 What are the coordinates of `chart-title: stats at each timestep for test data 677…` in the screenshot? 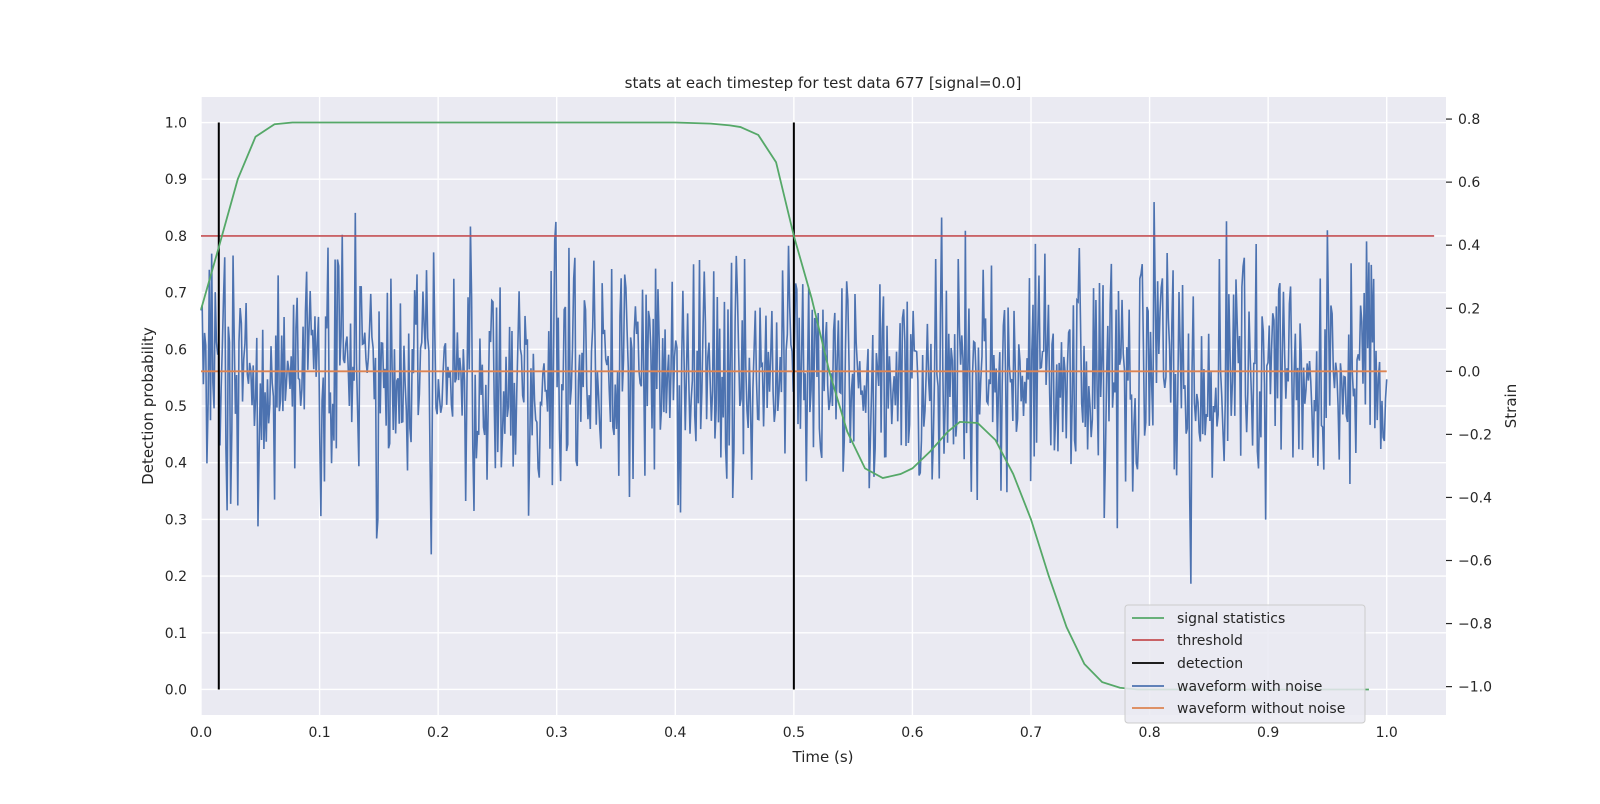 It's located at (823, 83).